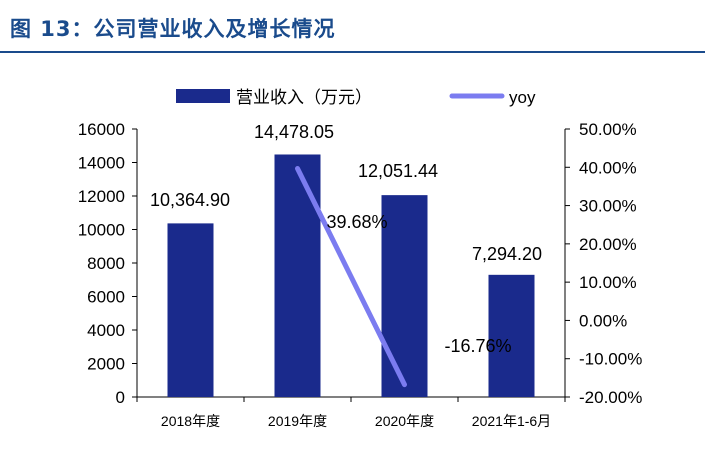 Image resolution: width=705 pixels, height=453 pixels. What do you see at coordinates (610, 359) in the screenshot?
I see `right-tick-label: -10.00%` at bounding box center [610, 359].